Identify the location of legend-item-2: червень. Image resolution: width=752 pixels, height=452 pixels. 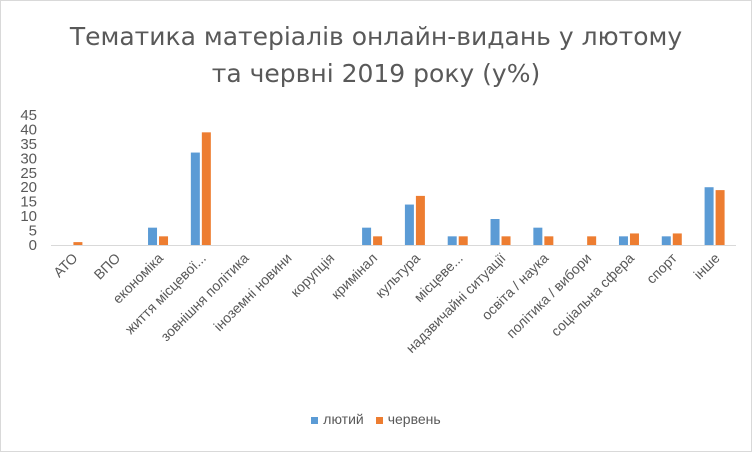
(408, 419).